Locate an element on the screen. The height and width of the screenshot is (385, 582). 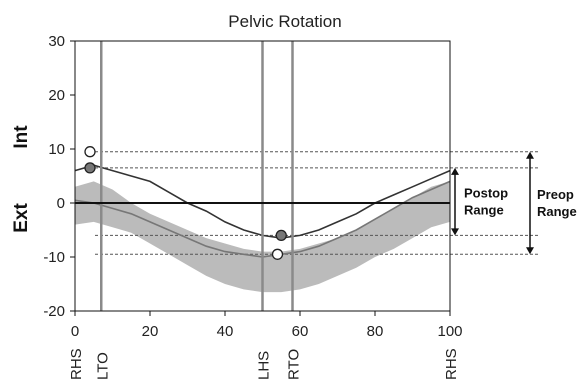
x-tick-label: 80 is located at coordinates (375, 331).